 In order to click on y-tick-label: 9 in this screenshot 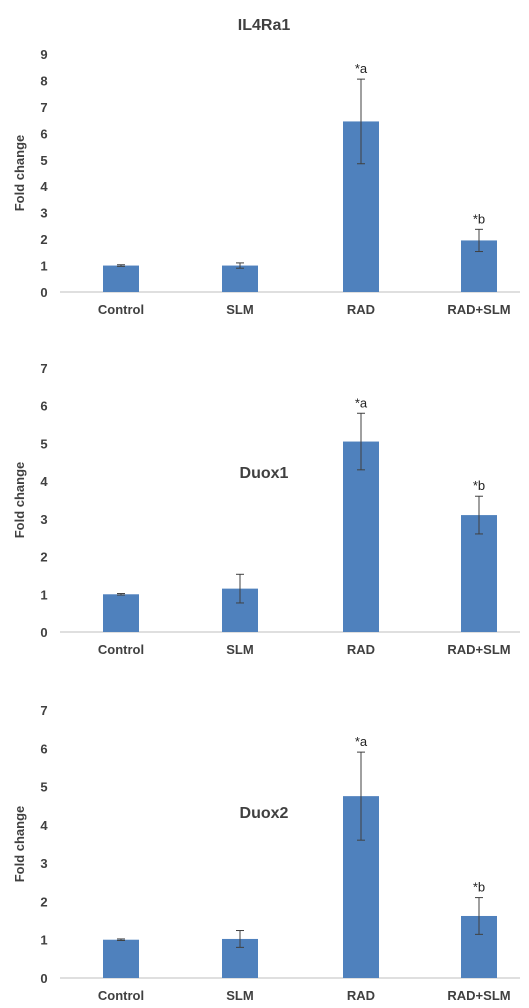, I will do `click(43, 54)`.